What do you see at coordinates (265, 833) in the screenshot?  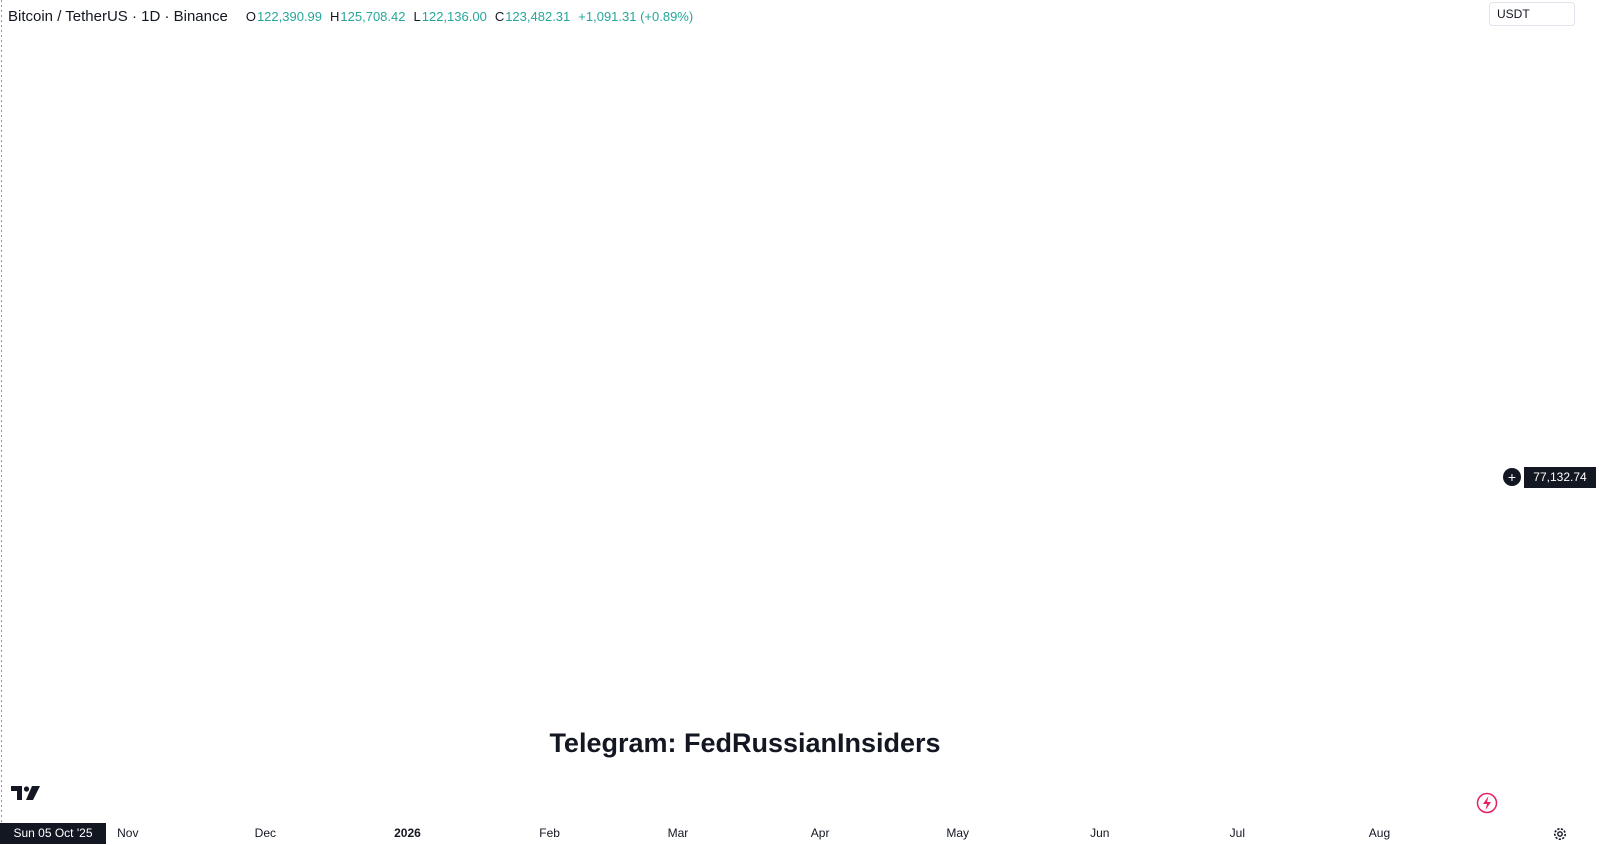 I see `time-tick-label: Dec` at bounding box center [265, 833].